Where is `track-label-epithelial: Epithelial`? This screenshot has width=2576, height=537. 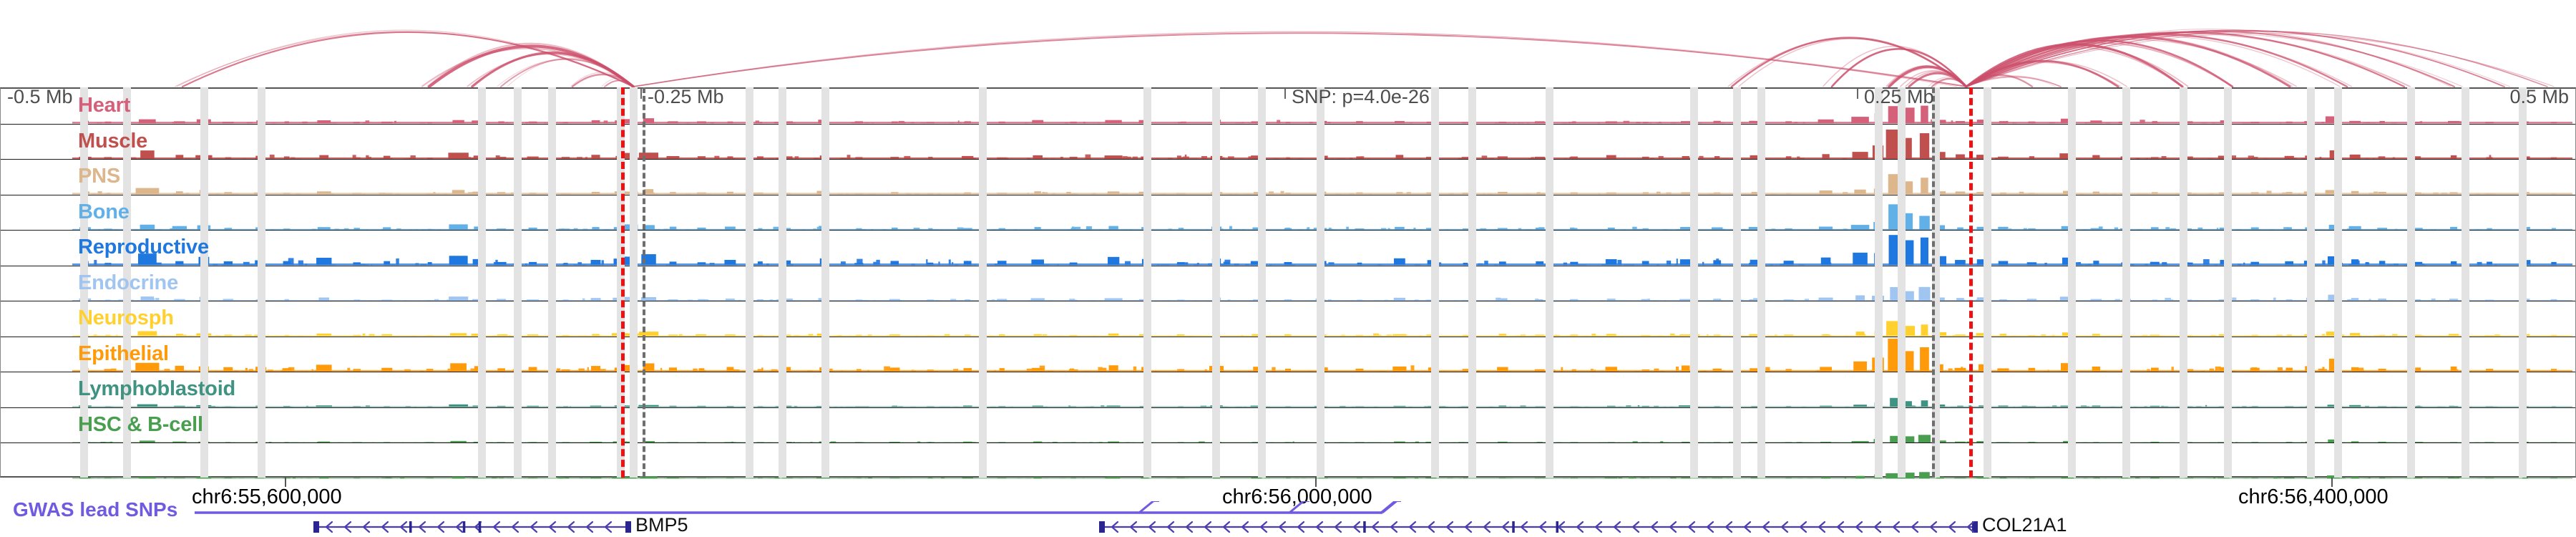 track-label-epithelial: Epithelial is located at coordinates (123, 353).